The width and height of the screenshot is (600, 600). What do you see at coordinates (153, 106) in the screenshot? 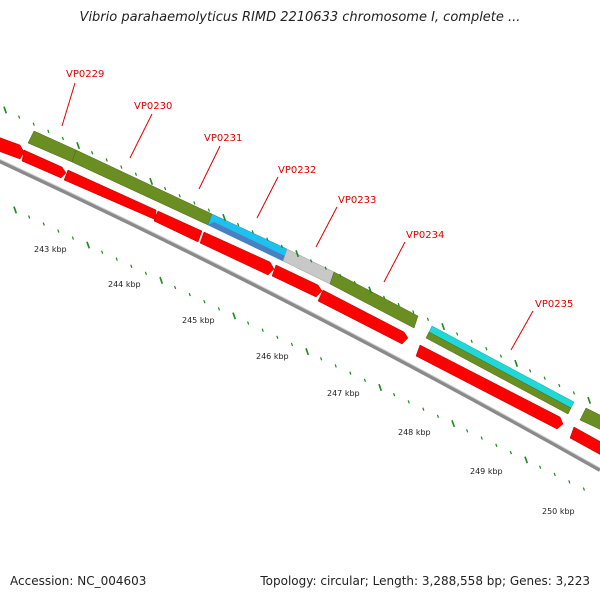
I see `gene-label-vp0230: VP0230` at bounding box center [153, 106].